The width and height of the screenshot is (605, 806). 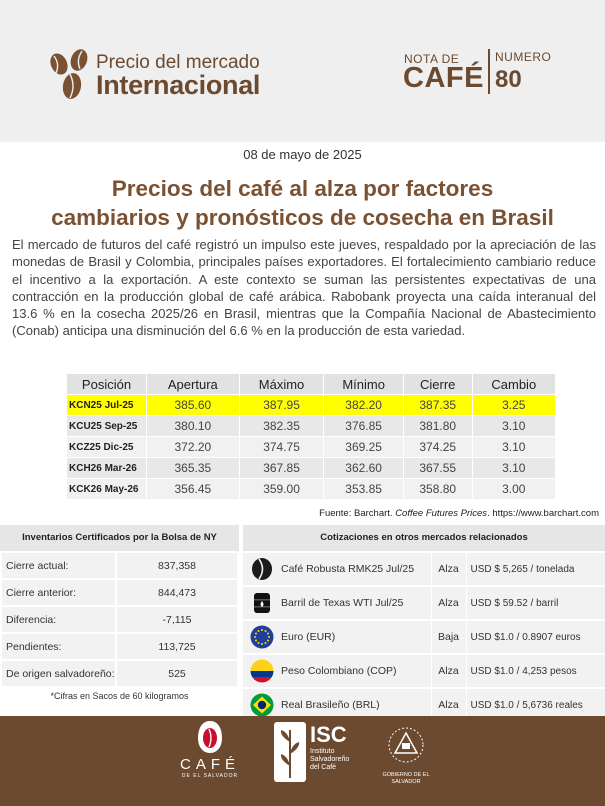 What do you see at coordinates (363, 426) in the screenshot?
I see `table-cell: 376.85` at bounding box center [363, 426].